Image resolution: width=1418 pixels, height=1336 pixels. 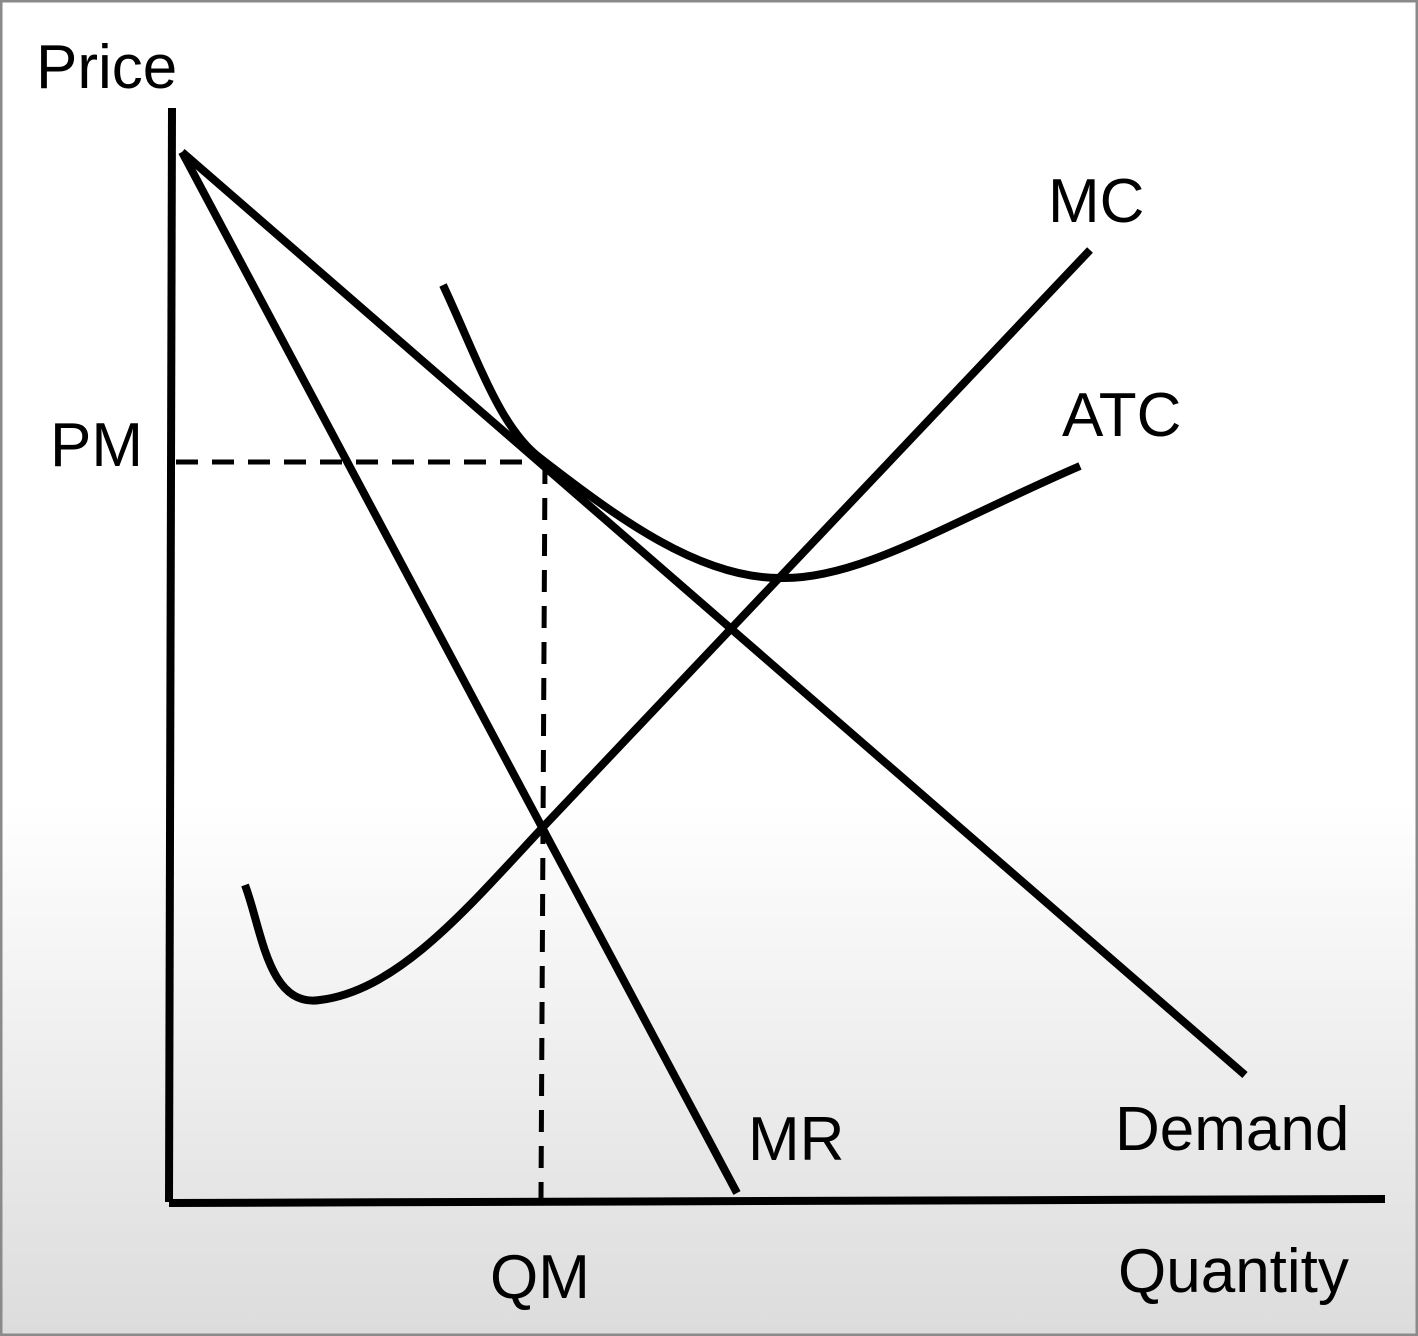 I want to click on x-axis, so click(x=777, y=1201).